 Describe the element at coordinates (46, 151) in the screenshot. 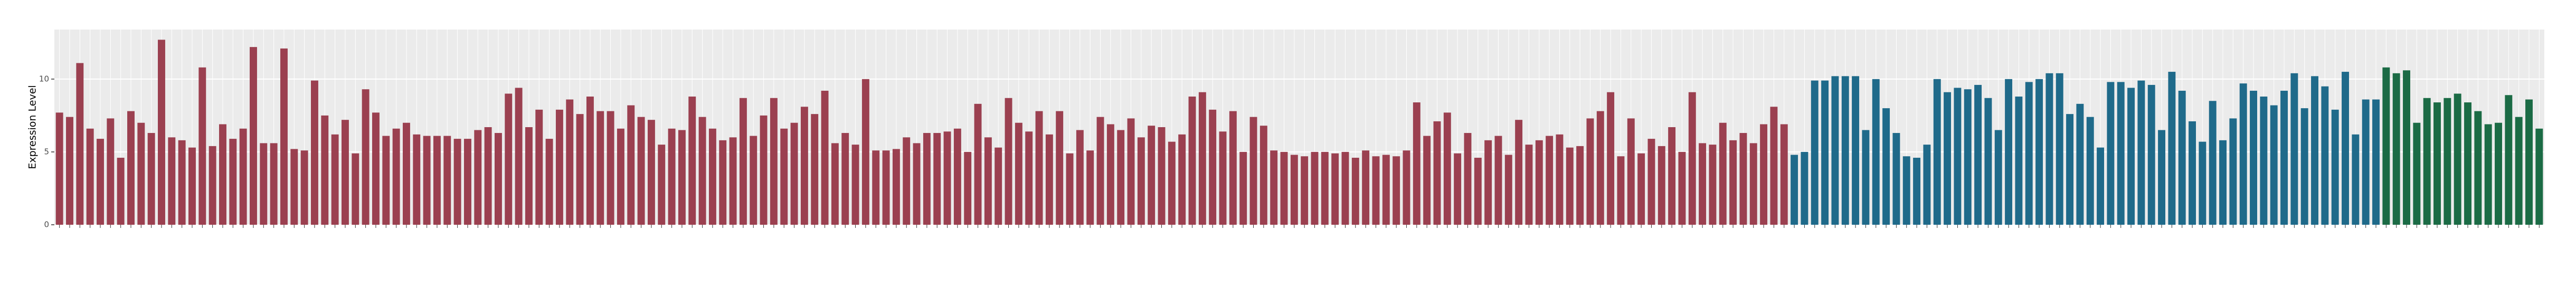

I see `y-tick-label: 5` at that location.